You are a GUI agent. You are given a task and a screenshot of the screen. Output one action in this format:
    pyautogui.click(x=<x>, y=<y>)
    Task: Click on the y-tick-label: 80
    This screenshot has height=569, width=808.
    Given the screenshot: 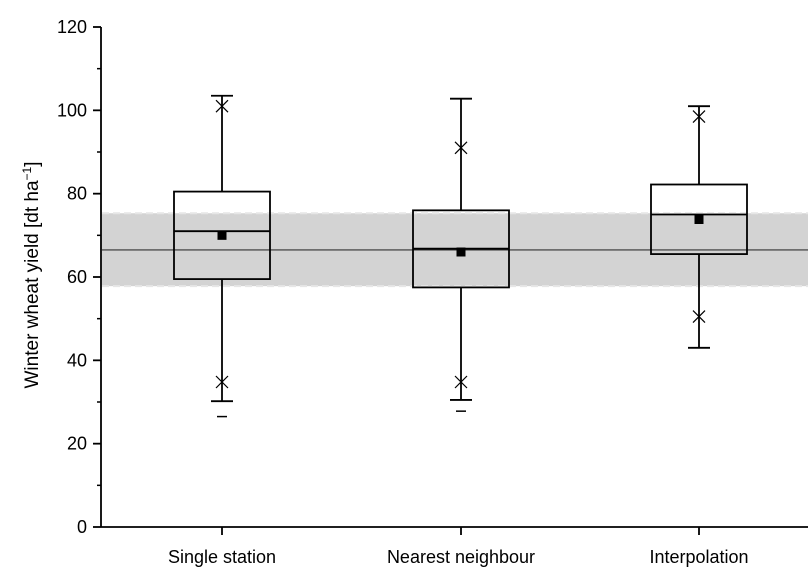 What is the action you would take?
    pyautogui.click(x=77, y=194)
    